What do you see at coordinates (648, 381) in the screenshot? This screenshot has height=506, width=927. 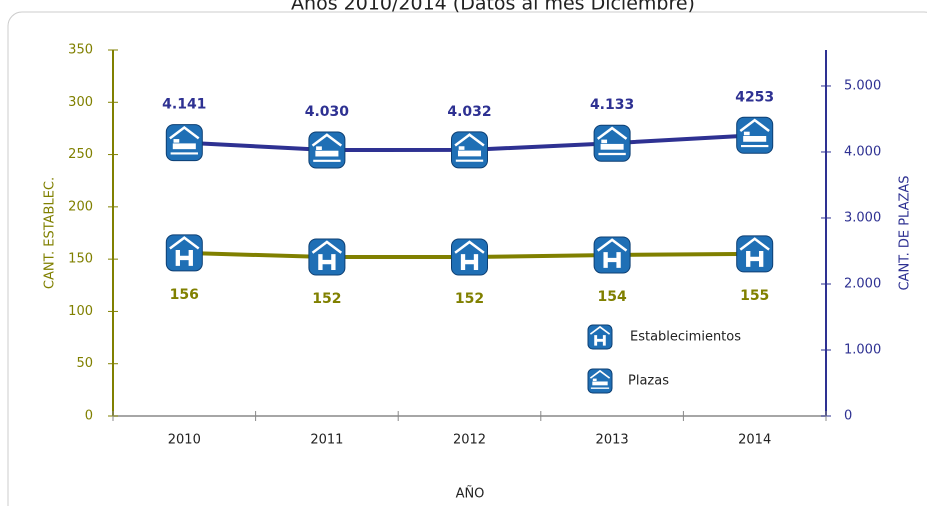 I see `legend-label: Plazas` at bounding box center [648, 381].